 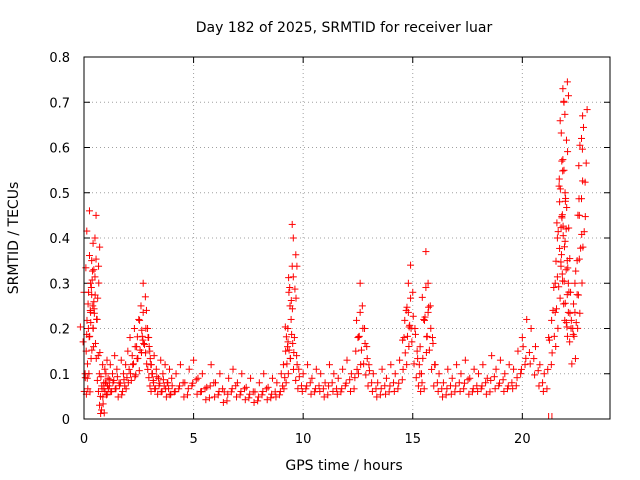 I want to click on y-tick-label: 0.5, so click(x=59, y=194).